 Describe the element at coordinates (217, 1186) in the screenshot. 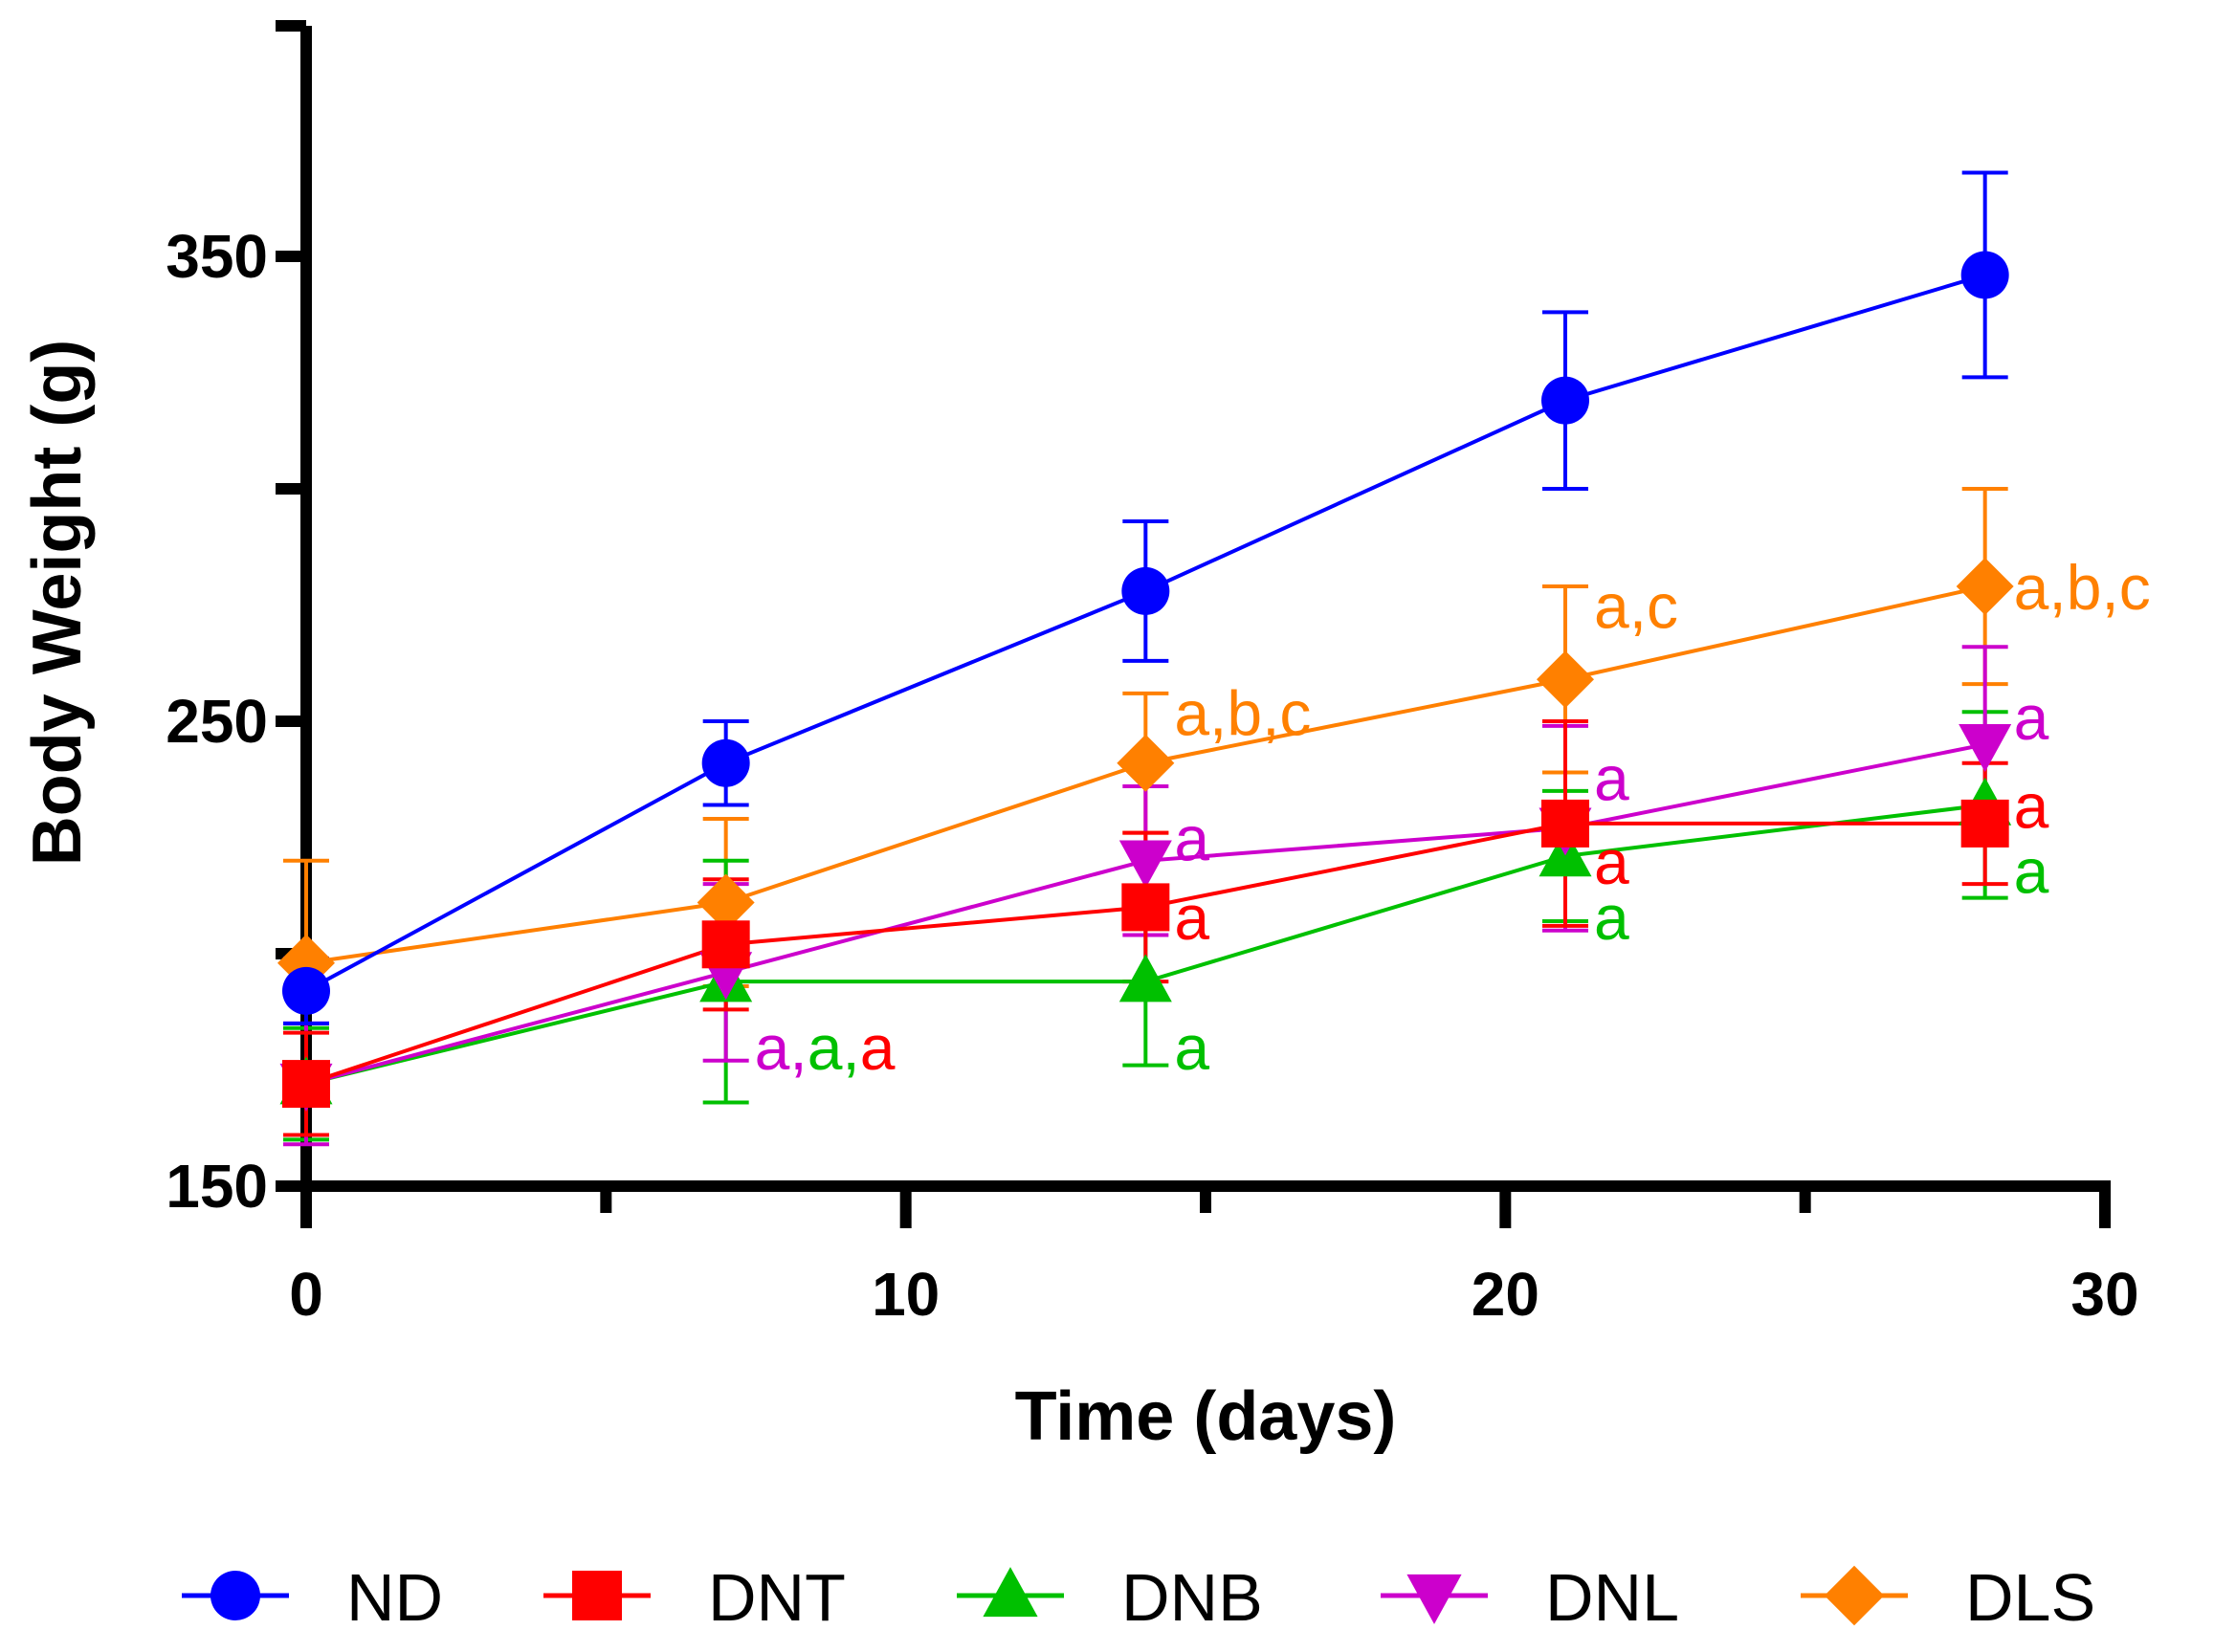

I see `y-tick-label: 150` at that location.